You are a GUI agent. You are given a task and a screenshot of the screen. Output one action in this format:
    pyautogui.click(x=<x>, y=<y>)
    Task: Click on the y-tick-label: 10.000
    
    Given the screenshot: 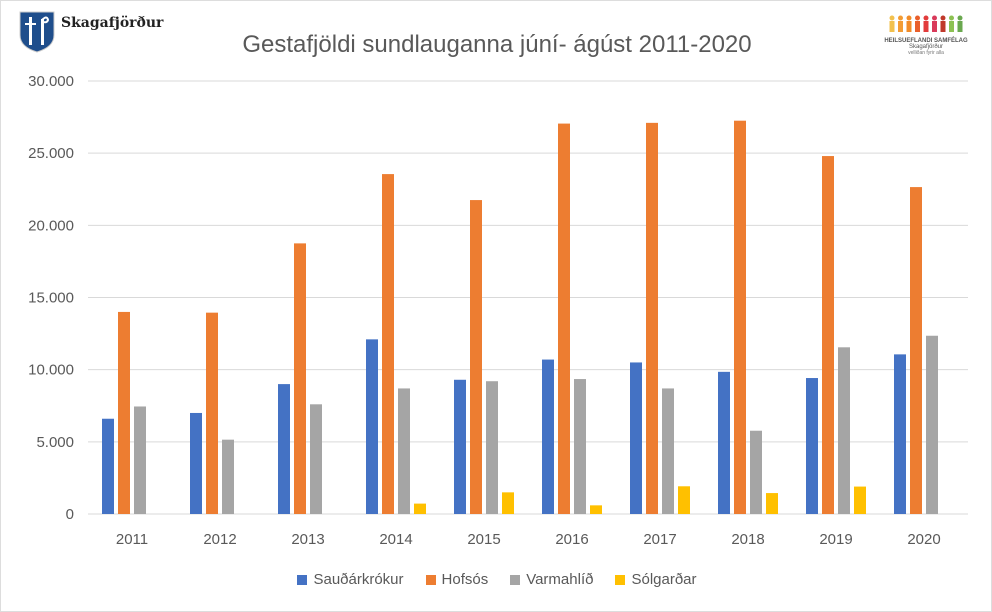 What is the action you would take?
    pyautogui.click(x=51, y=370)
    